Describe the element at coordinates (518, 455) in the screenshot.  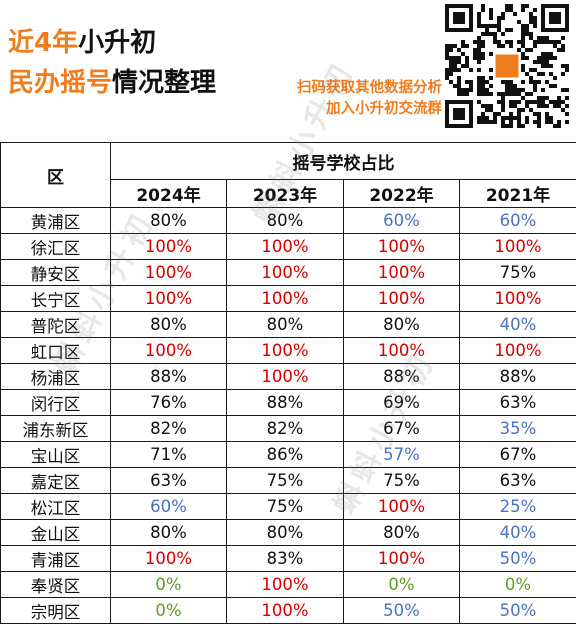
I see `ratio-cell: 67%` at that location.